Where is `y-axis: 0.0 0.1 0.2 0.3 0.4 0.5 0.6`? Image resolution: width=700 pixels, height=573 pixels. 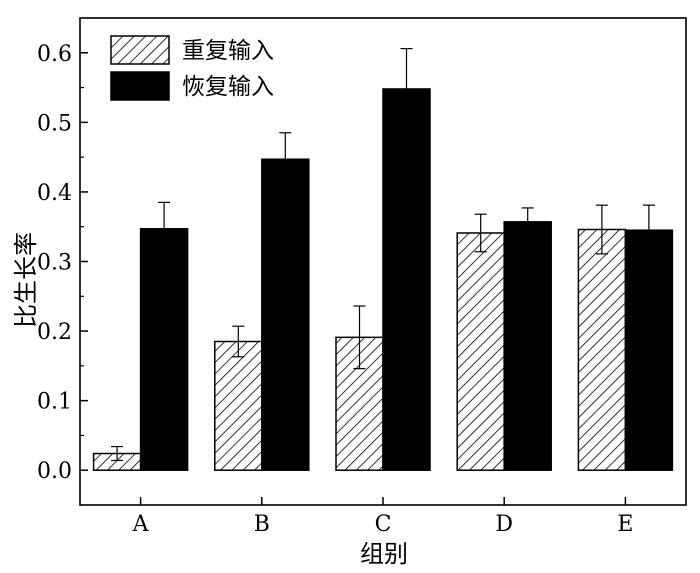
y-axis: 0.0 0.1 0.2 0.3 0.4 0.5 0.6 is located at coordinates (62, 263).